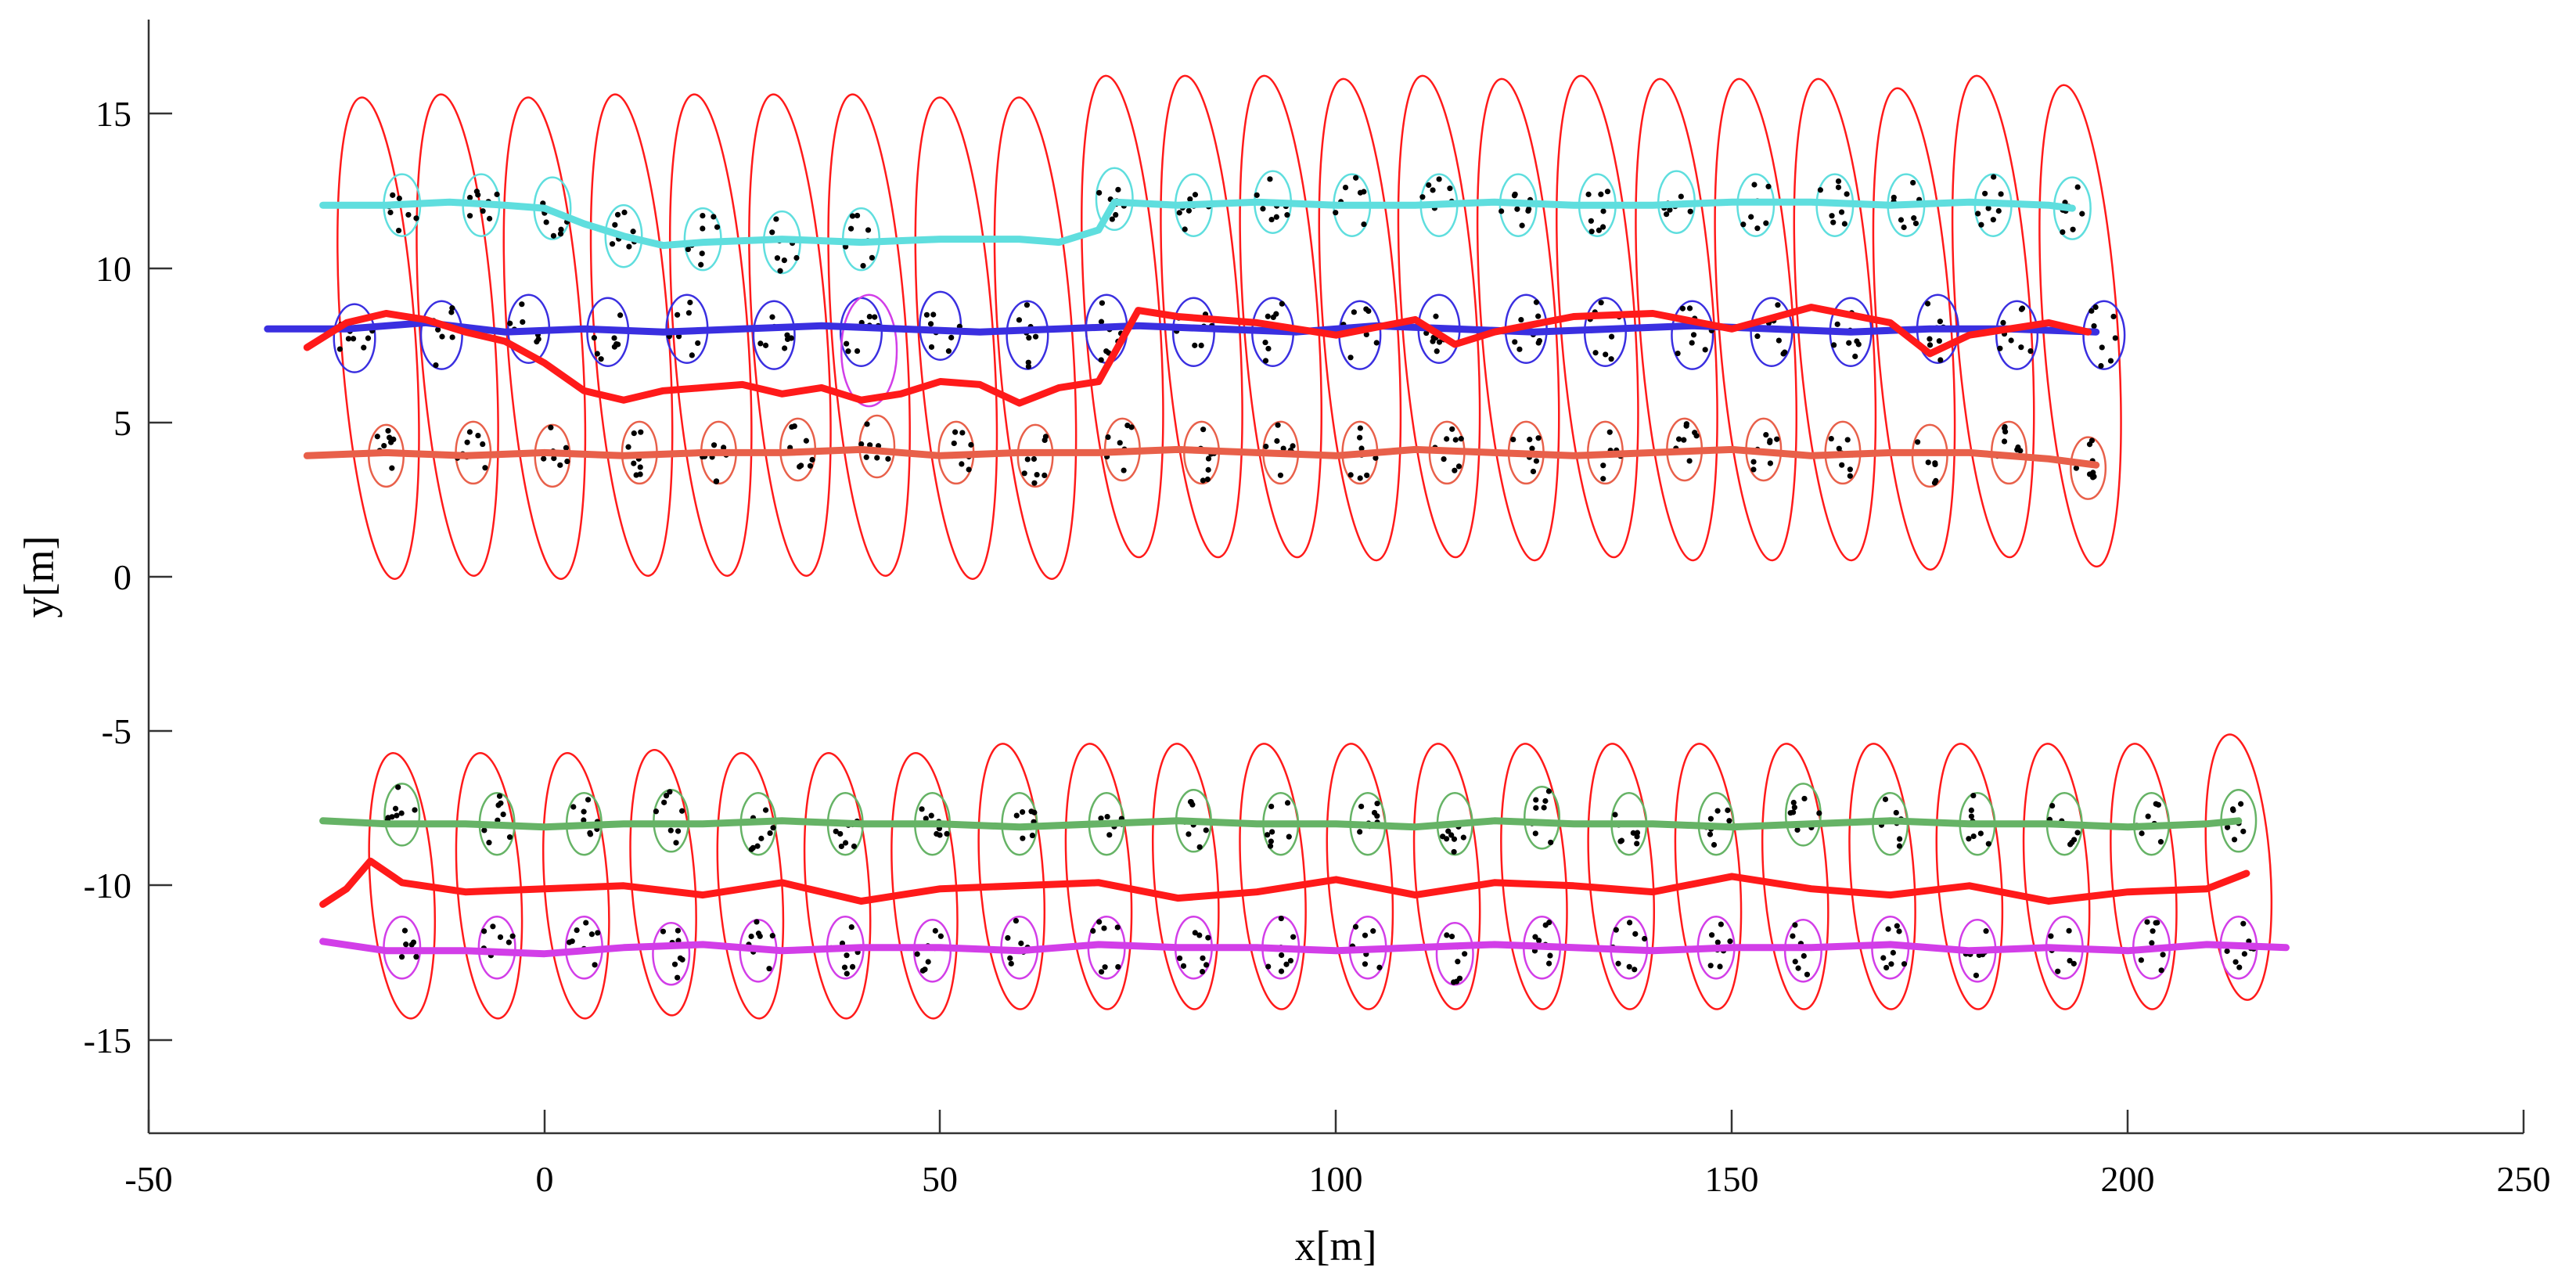 This screenshot has width=2576, height=1278. What do you see at coordinates (128, 577) in the screenshot?
I see `y-ticks: 15 10 5 0 -5 -10 -15` at bounding box center [128, 577].